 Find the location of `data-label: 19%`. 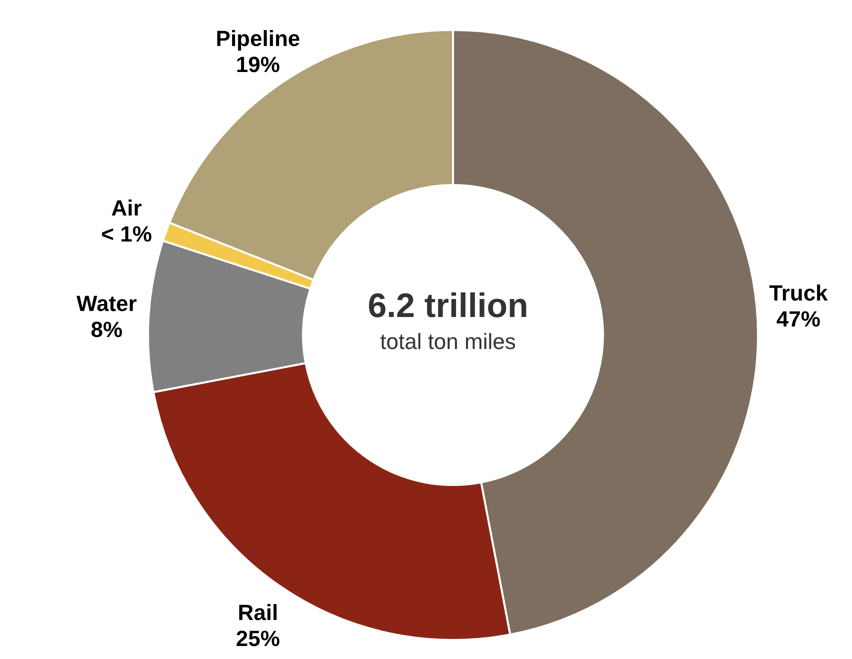

data-label: 19% is located at coordinates (258, 65).